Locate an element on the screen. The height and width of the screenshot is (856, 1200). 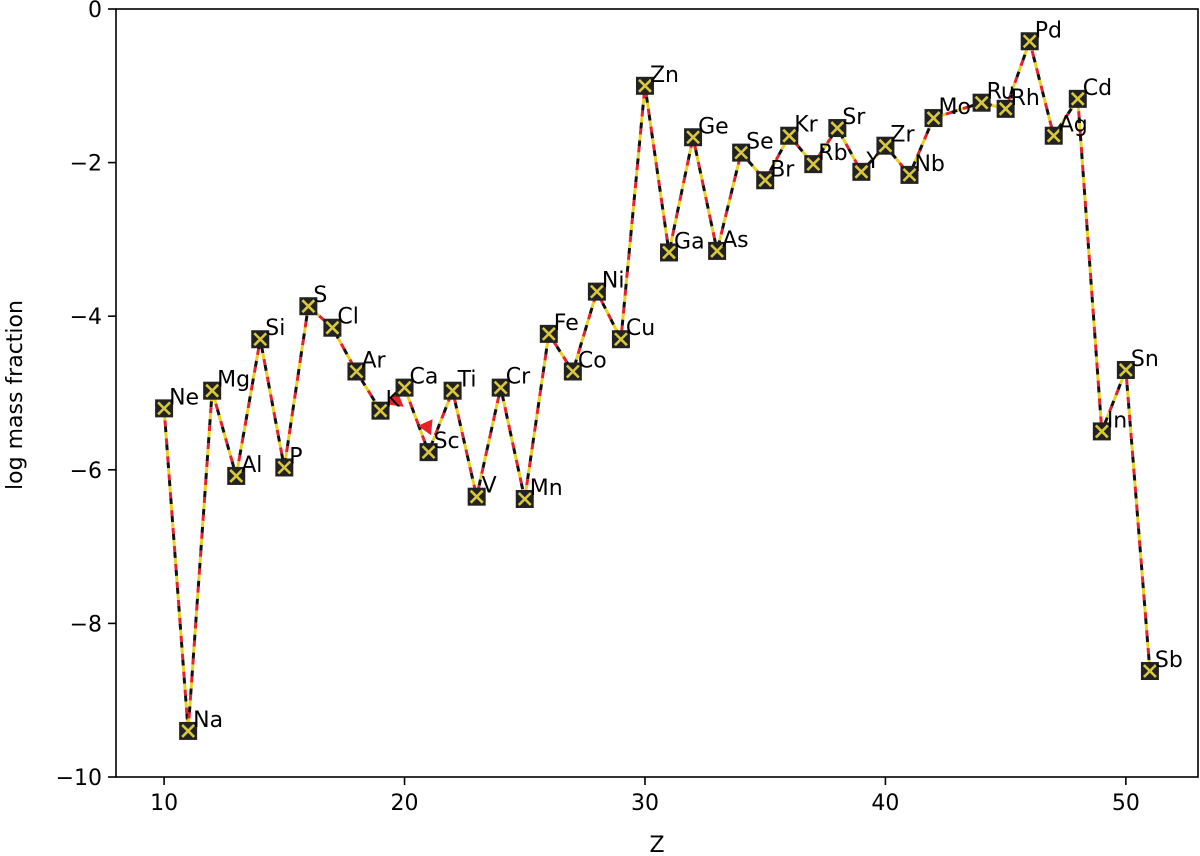
point-label: Mo is located at coordinates (955, 107).